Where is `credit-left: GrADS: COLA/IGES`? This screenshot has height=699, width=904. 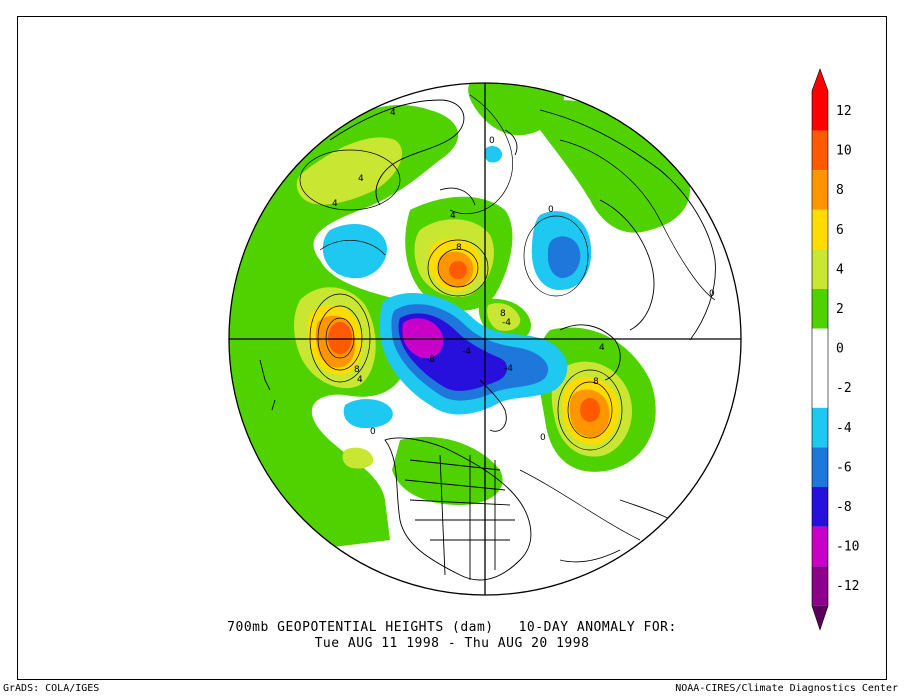 credit-left: GrADS: COLA/IGES is located at coordinates (51, 688).